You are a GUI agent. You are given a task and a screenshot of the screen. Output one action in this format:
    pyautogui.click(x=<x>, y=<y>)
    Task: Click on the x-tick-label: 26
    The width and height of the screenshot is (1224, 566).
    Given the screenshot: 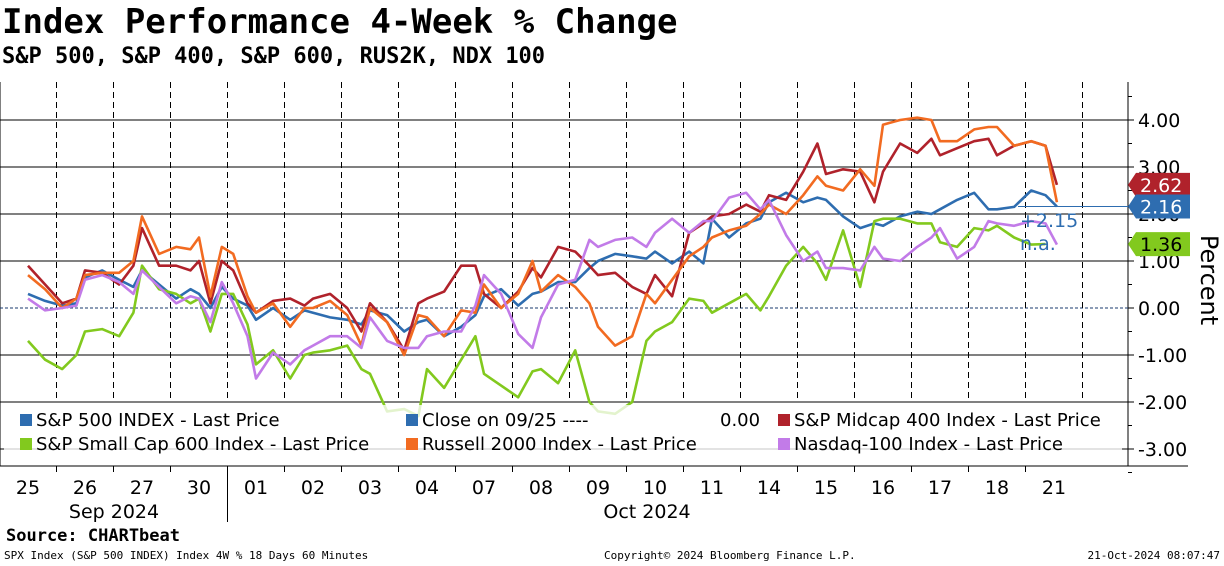 What is the action you would take?
    pyautogui.click(x=85, y=488)
    